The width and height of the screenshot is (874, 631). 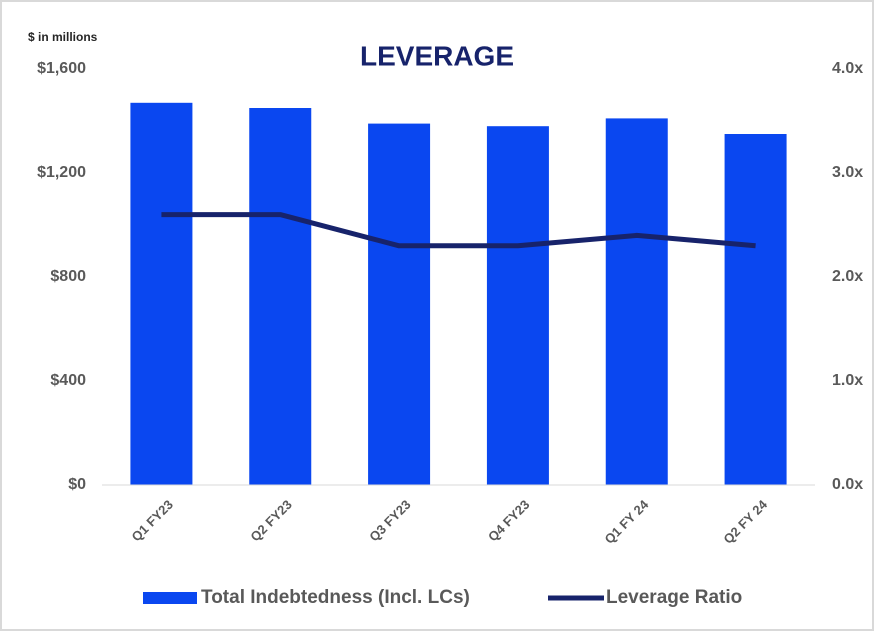 What do you see at coordinates (674, 597) in the screenshot?
I see `legend-label: Leverage Ratio` at bounding box center [674, 597].